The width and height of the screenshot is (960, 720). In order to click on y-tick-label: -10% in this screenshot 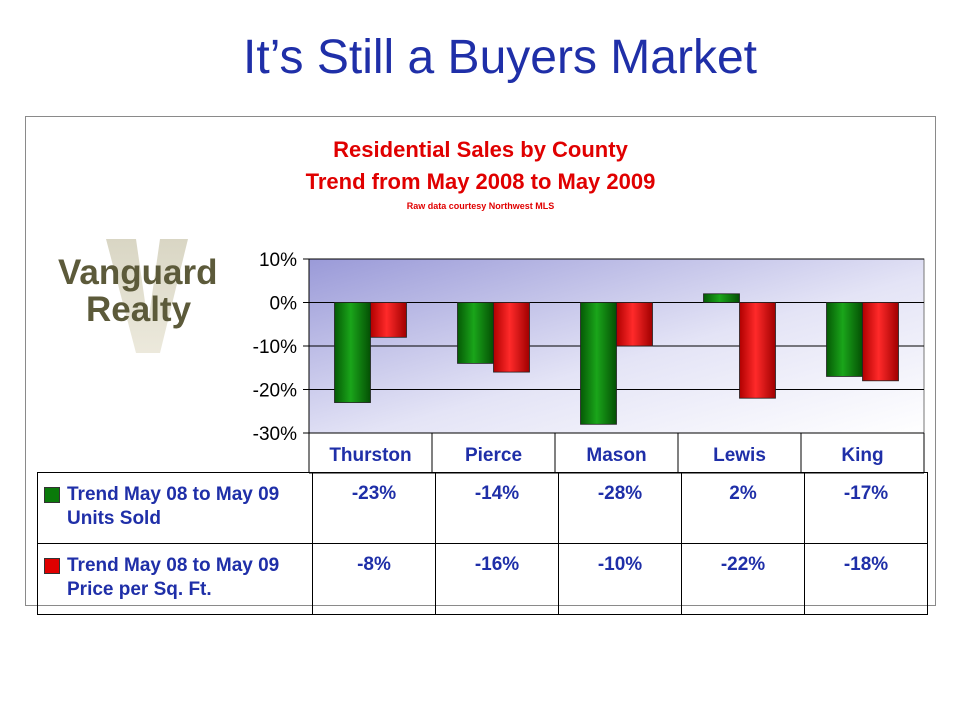, I will do `click(275, 347)`.